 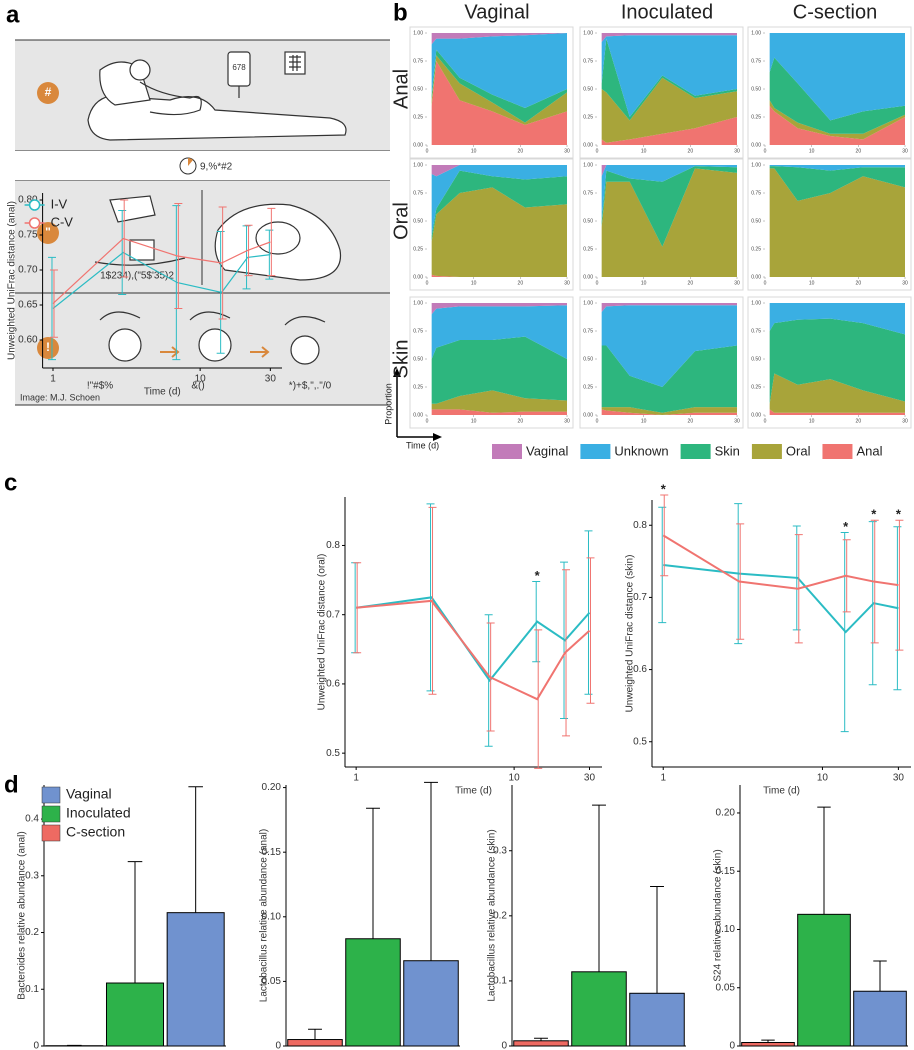 I want to click on y-tick-label: 0.7, so click(x=333, y=614).